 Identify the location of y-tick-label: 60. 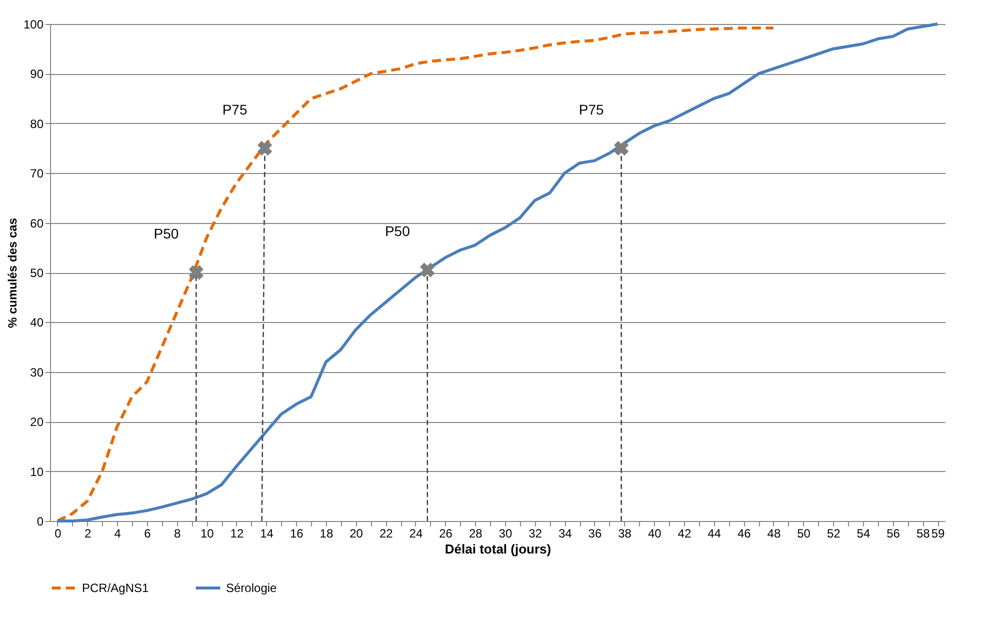
(37, 223).